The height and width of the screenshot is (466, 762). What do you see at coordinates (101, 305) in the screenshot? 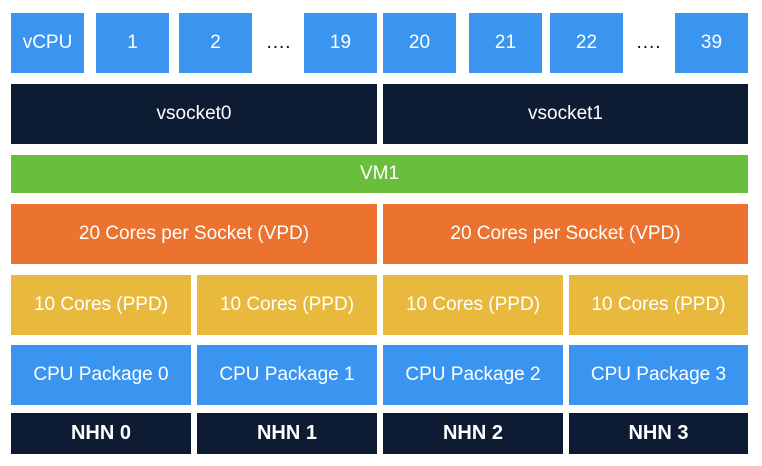
I see `ppd-block-0: 10 Cores (PPD)` at bounding box center [101, 305].